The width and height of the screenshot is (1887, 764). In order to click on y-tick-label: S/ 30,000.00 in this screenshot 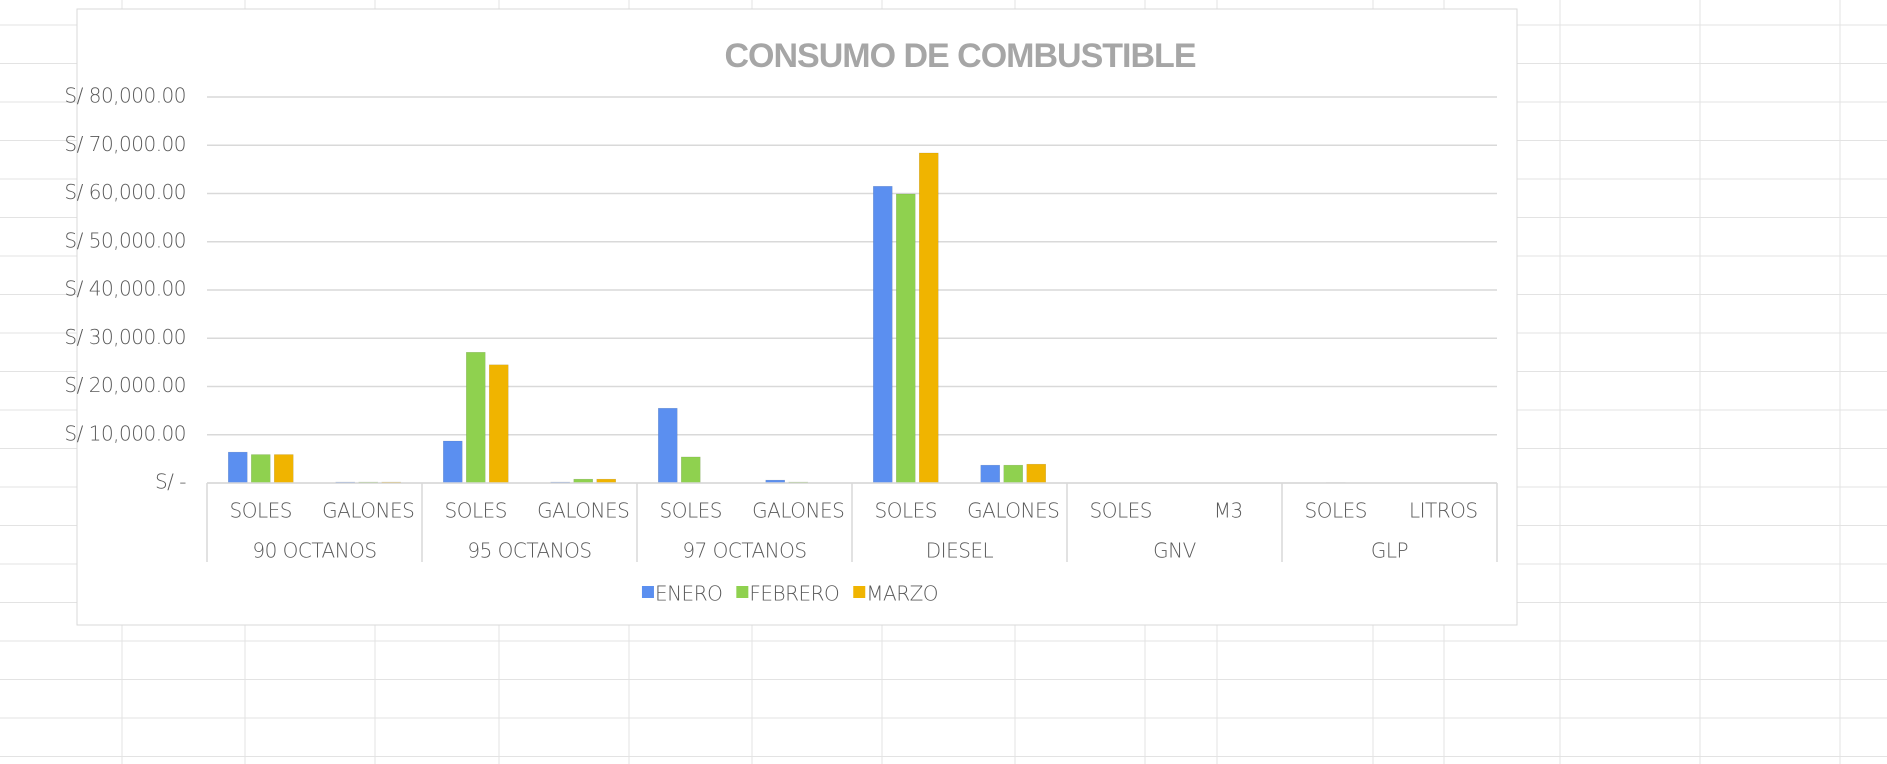, I will do `click(125, 337)`.